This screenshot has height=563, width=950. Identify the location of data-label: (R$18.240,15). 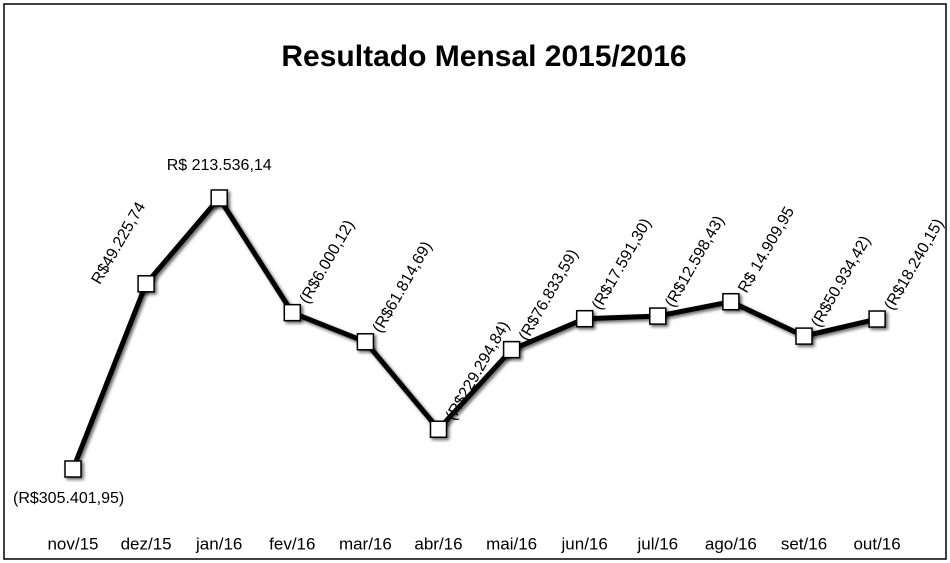
(914, 264).